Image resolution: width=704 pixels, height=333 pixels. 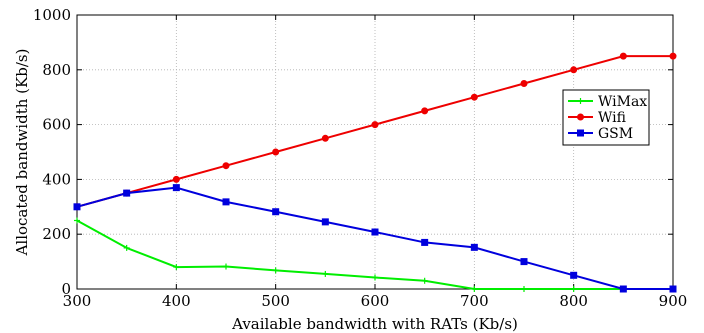 I want to click on y-axis-label: Allocated bandwidth (Kb/s), so click(x=22, y=153).